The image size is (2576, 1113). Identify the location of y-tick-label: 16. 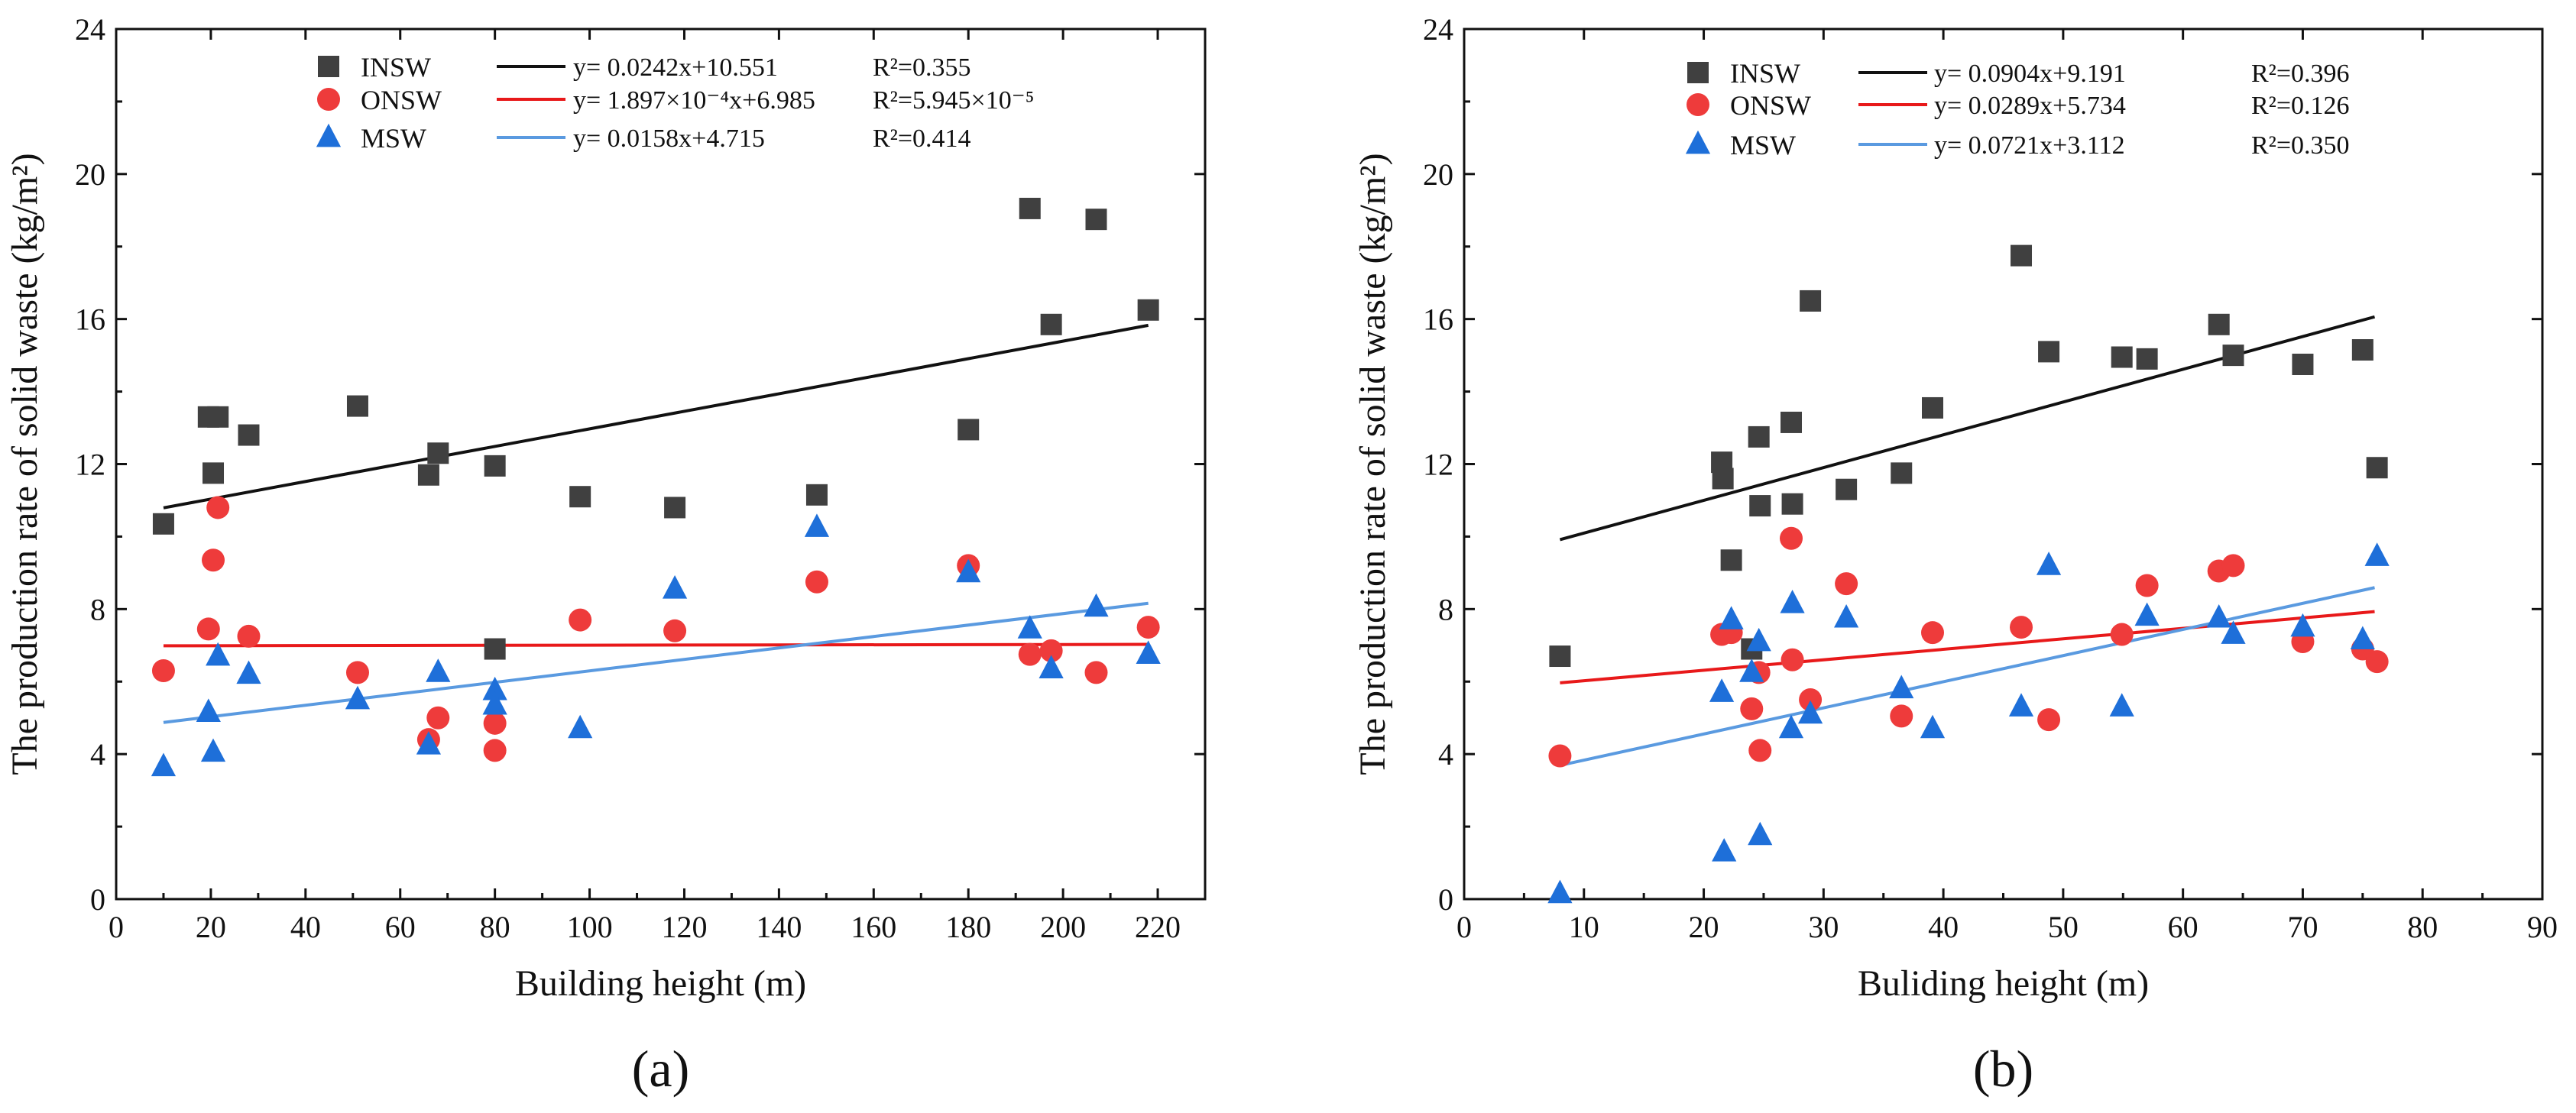
(1438, 320).